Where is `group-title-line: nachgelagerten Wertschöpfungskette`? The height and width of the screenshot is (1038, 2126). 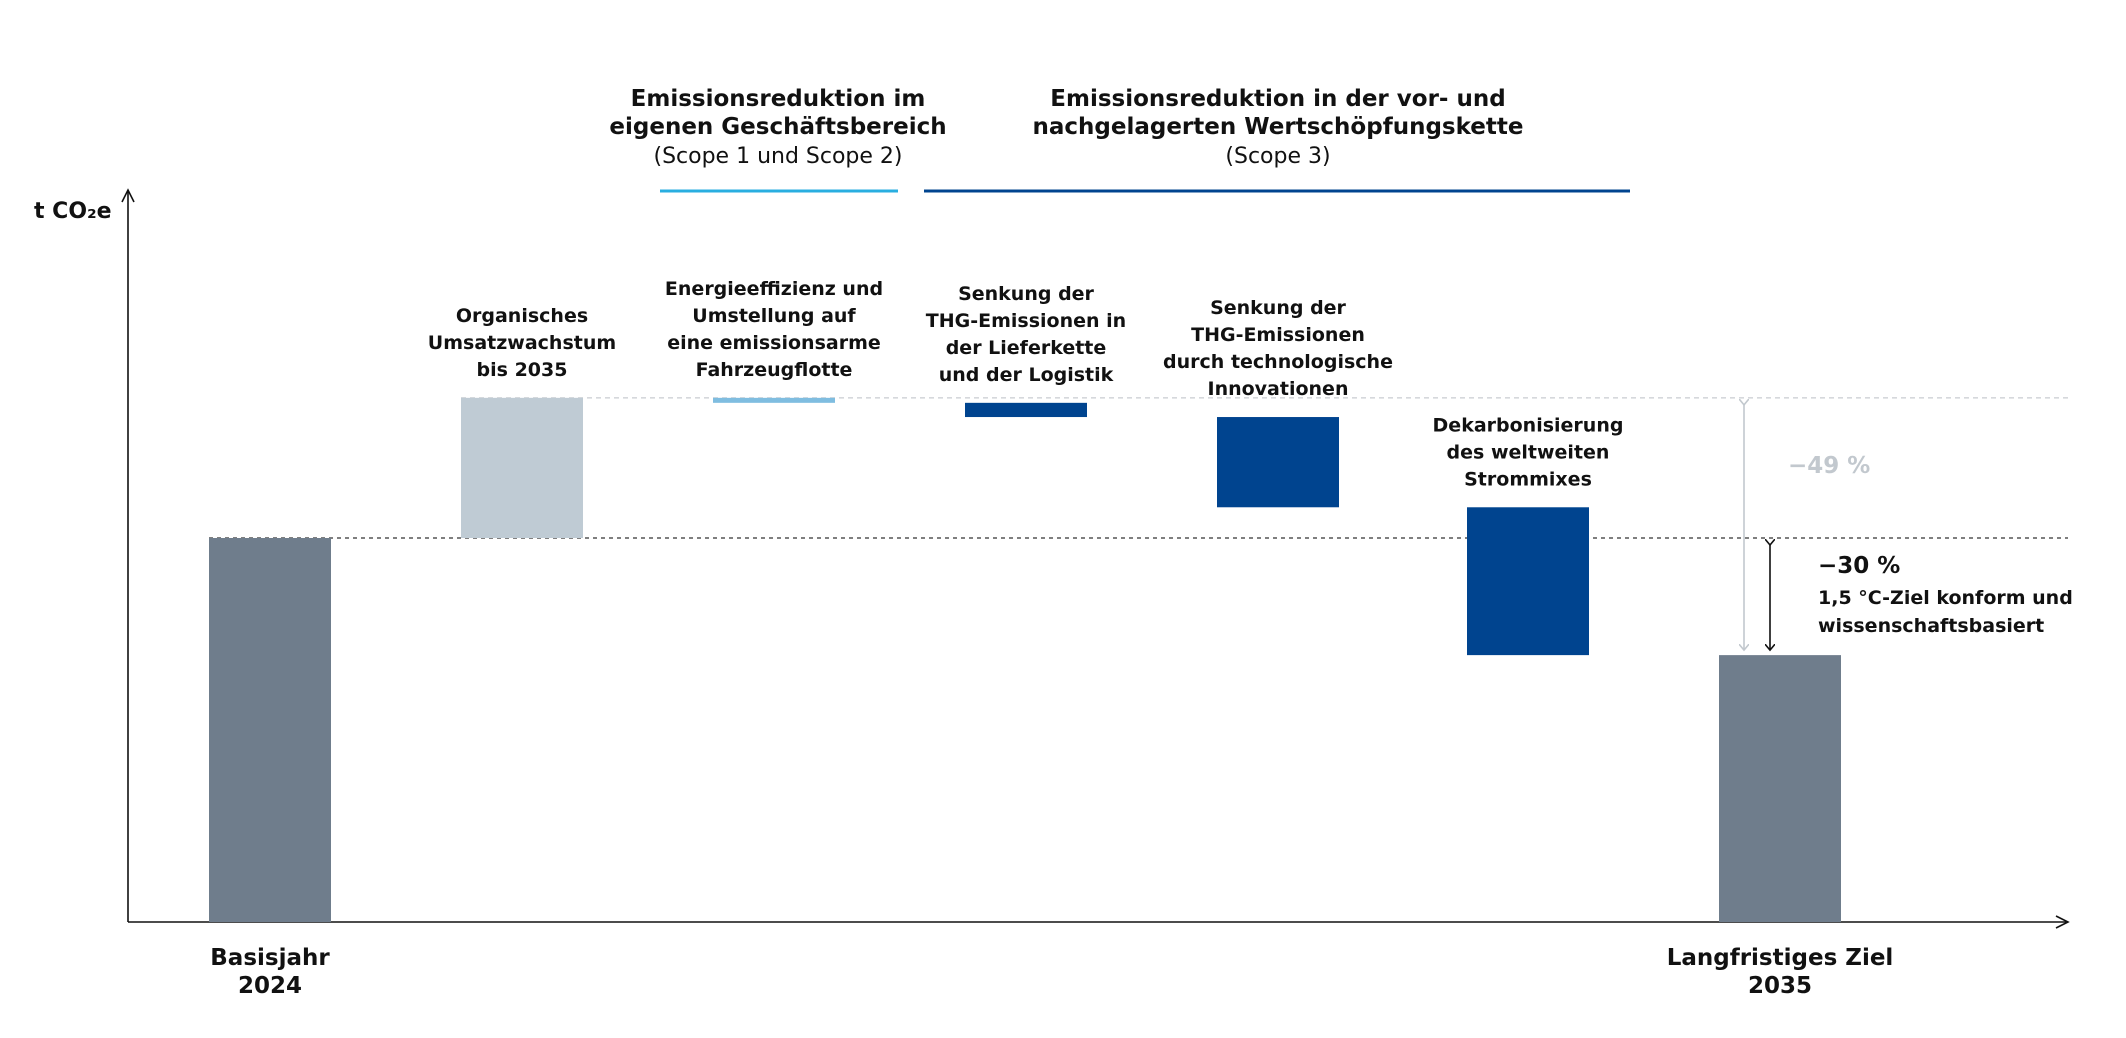 group-title-line: nachgelagerten Wertschöpfungskette is located at coordinates (1278, 127).